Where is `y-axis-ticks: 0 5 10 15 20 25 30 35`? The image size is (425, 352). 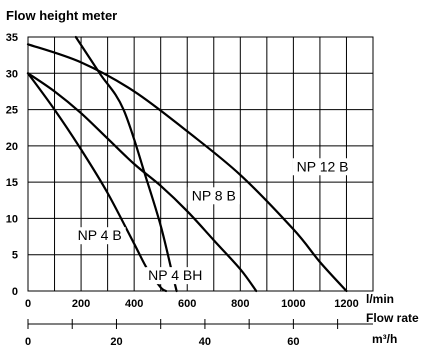 y-axis-ticks: 0 5 10 15 20 25 30 35 is located at coordinates (12, 165).